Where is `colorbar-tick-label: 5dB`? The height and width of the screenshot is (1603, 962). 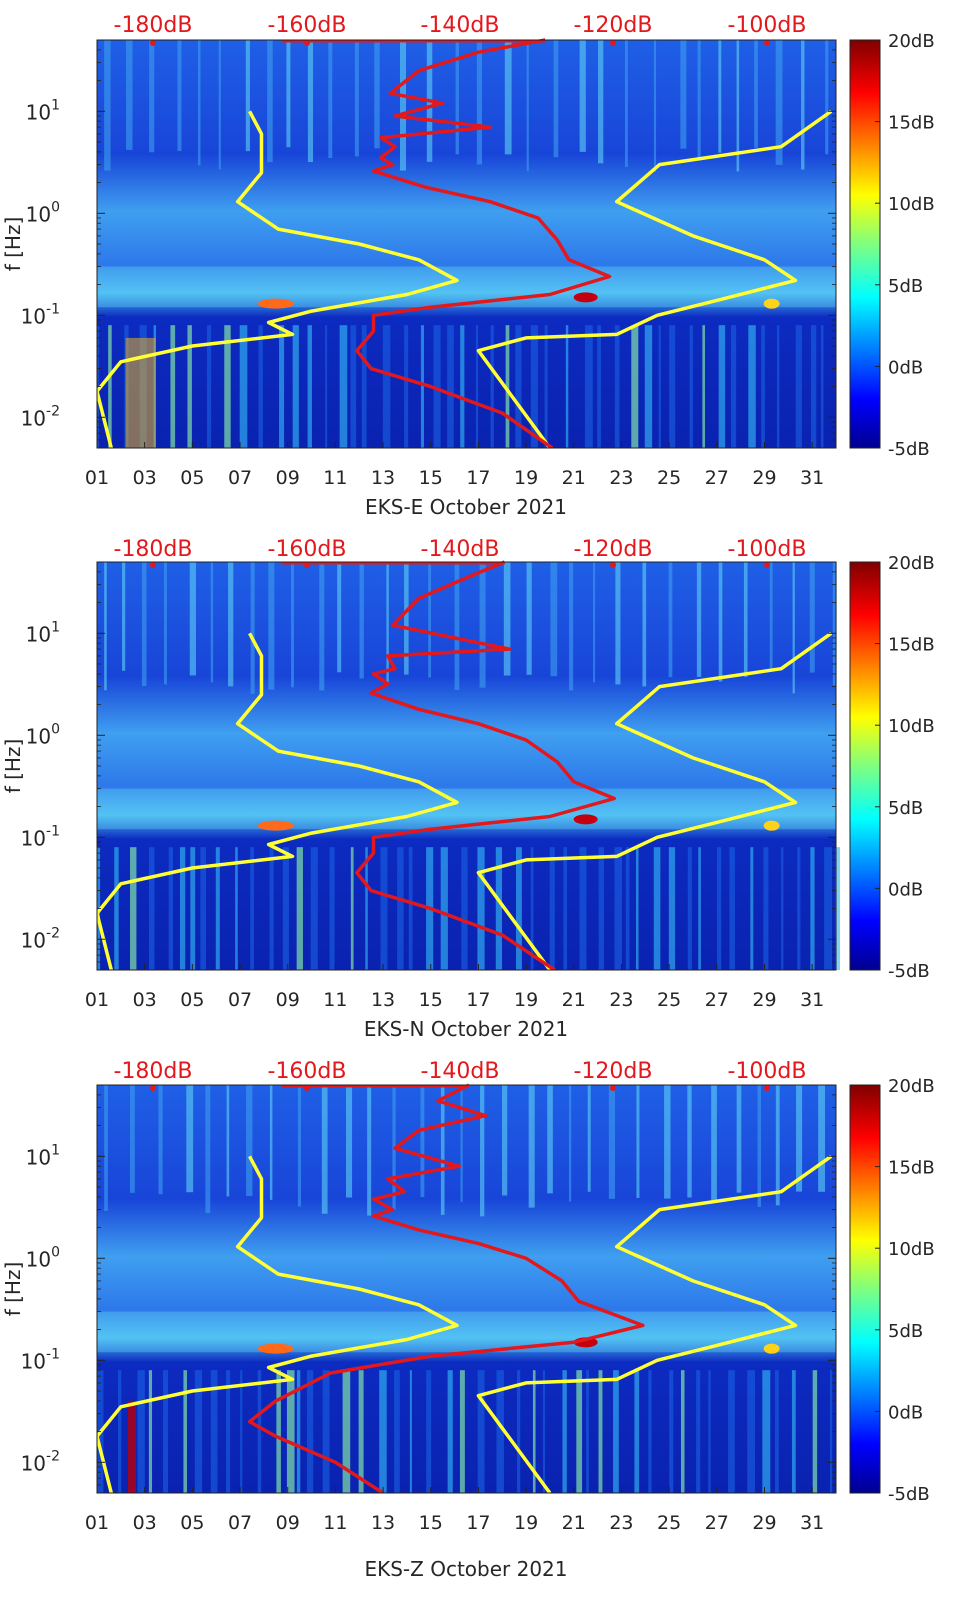 colorbar-tick-label: 5dB is located at coordinates (905, 1331).